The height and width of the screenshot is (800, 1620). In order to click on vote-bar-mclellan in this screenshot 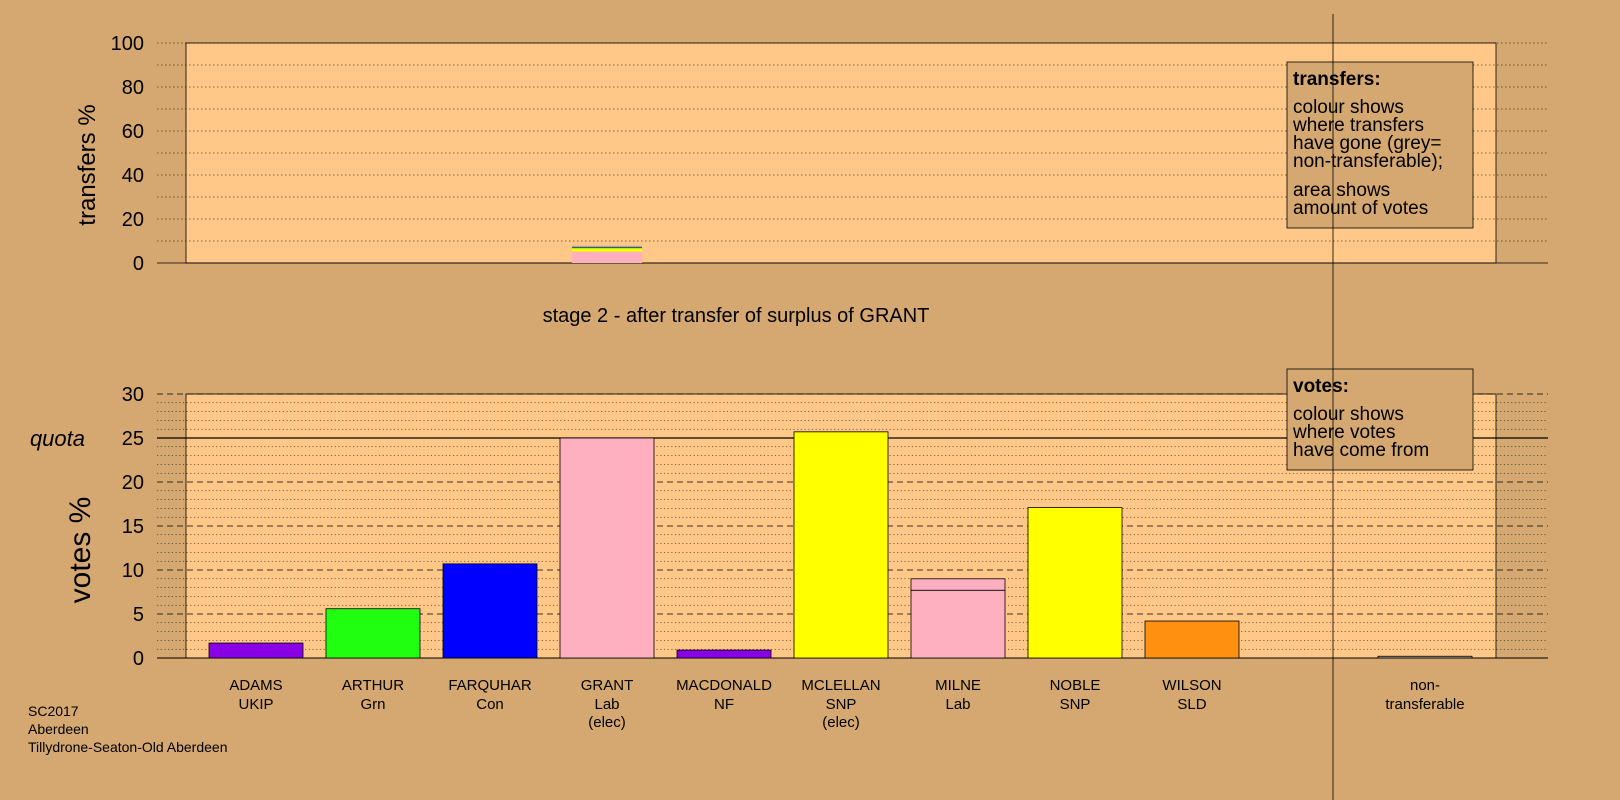, I will do `click(841, 545)`.